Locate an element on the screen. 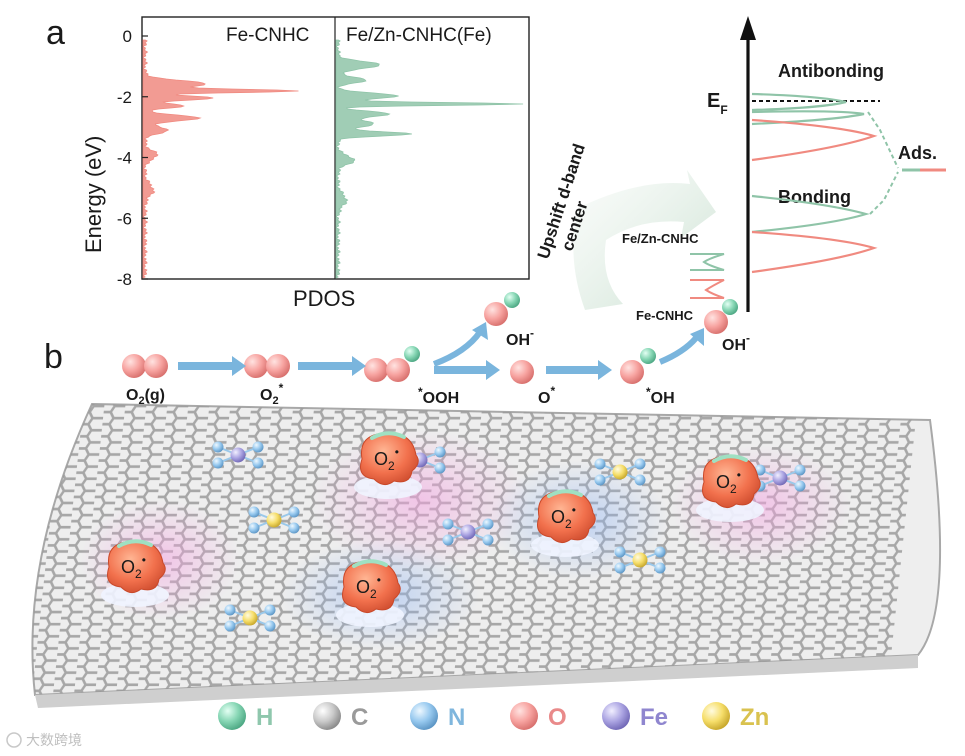 The width and height of the screenshot is (965, 756). watermark: 大数跨境 is located at coordinates (44, 740).